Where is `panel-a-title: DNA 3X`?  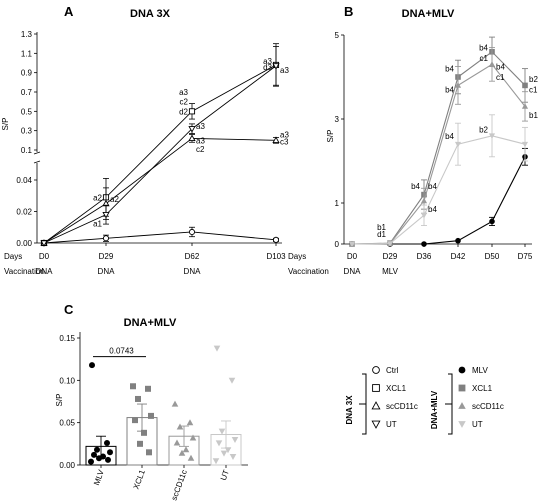
panel-a-title: DNA 3X is located at coordinates (150, 14).